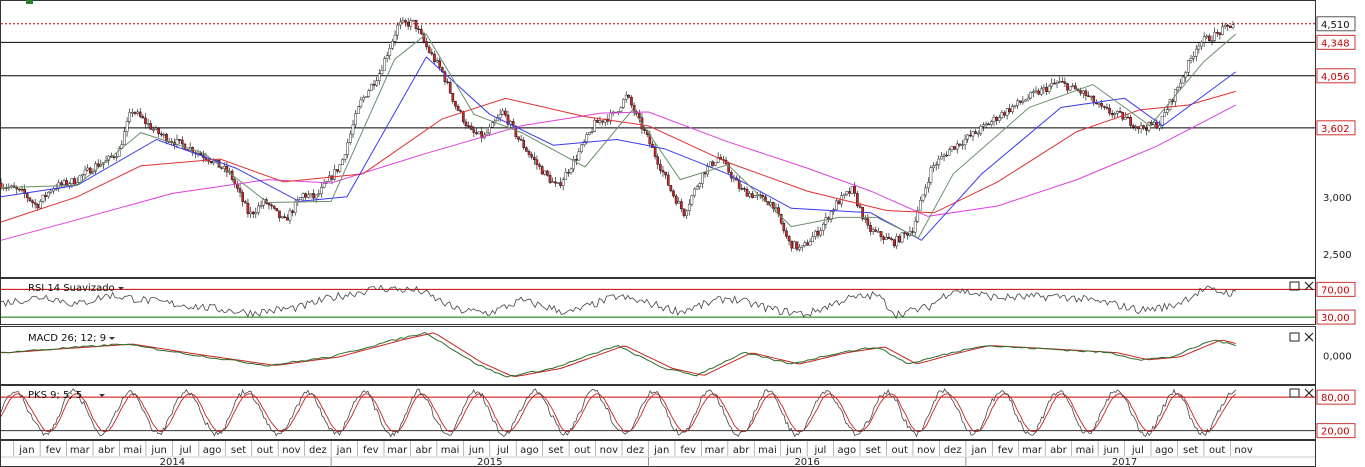 Image resolution: width=1365 pixels, height=467 pixels. I want to click on macd-maximize-icon, so click(1294, 337).